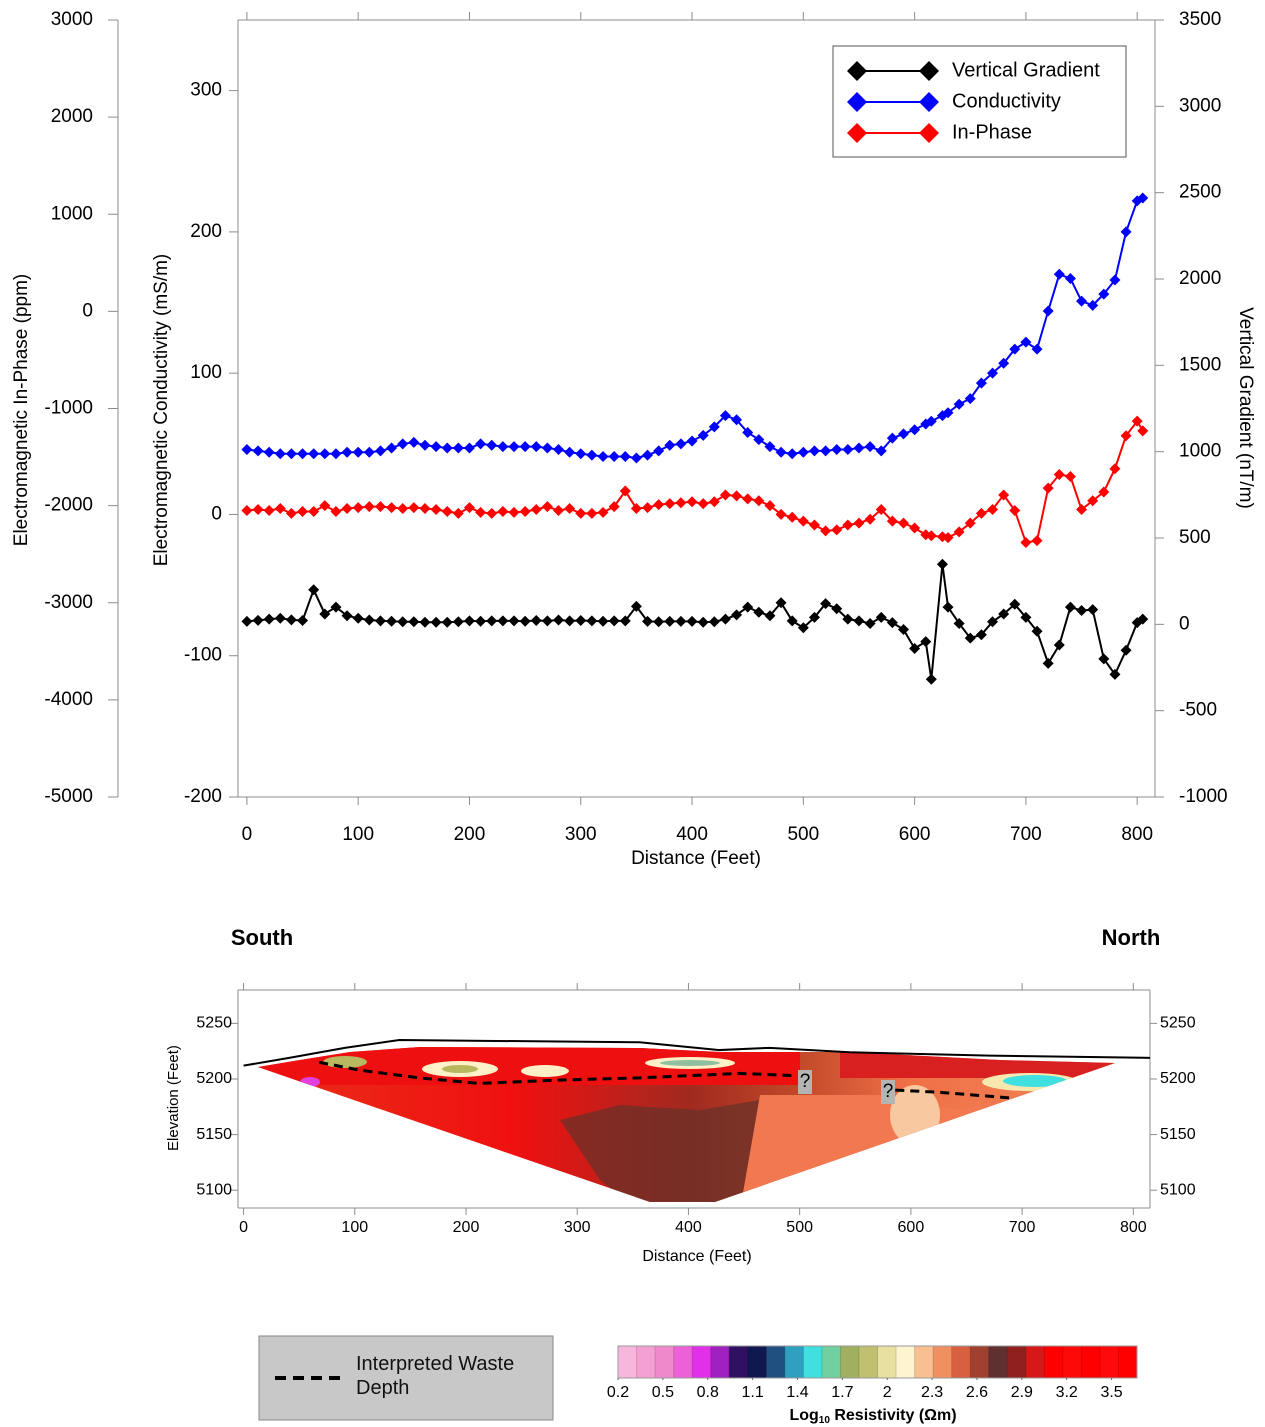 The image size is (1265, 1427). What do you see at coordinates (887, 1392) in the screenshot?
I see `colorbar-tick-label: 2` at bounding box center [887, 1392].